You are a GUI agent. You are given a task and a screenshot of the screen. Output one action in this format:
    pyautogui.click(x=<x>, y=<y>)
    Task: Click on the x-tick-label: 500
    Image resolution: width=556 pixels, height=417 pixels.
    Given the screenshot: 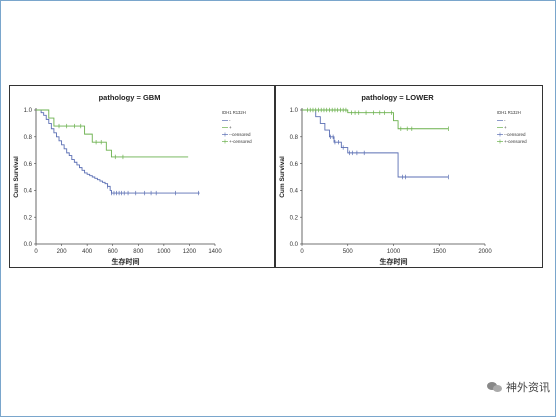 What is the action you would take?
    pyautogui.click(x=348, y=252)
    